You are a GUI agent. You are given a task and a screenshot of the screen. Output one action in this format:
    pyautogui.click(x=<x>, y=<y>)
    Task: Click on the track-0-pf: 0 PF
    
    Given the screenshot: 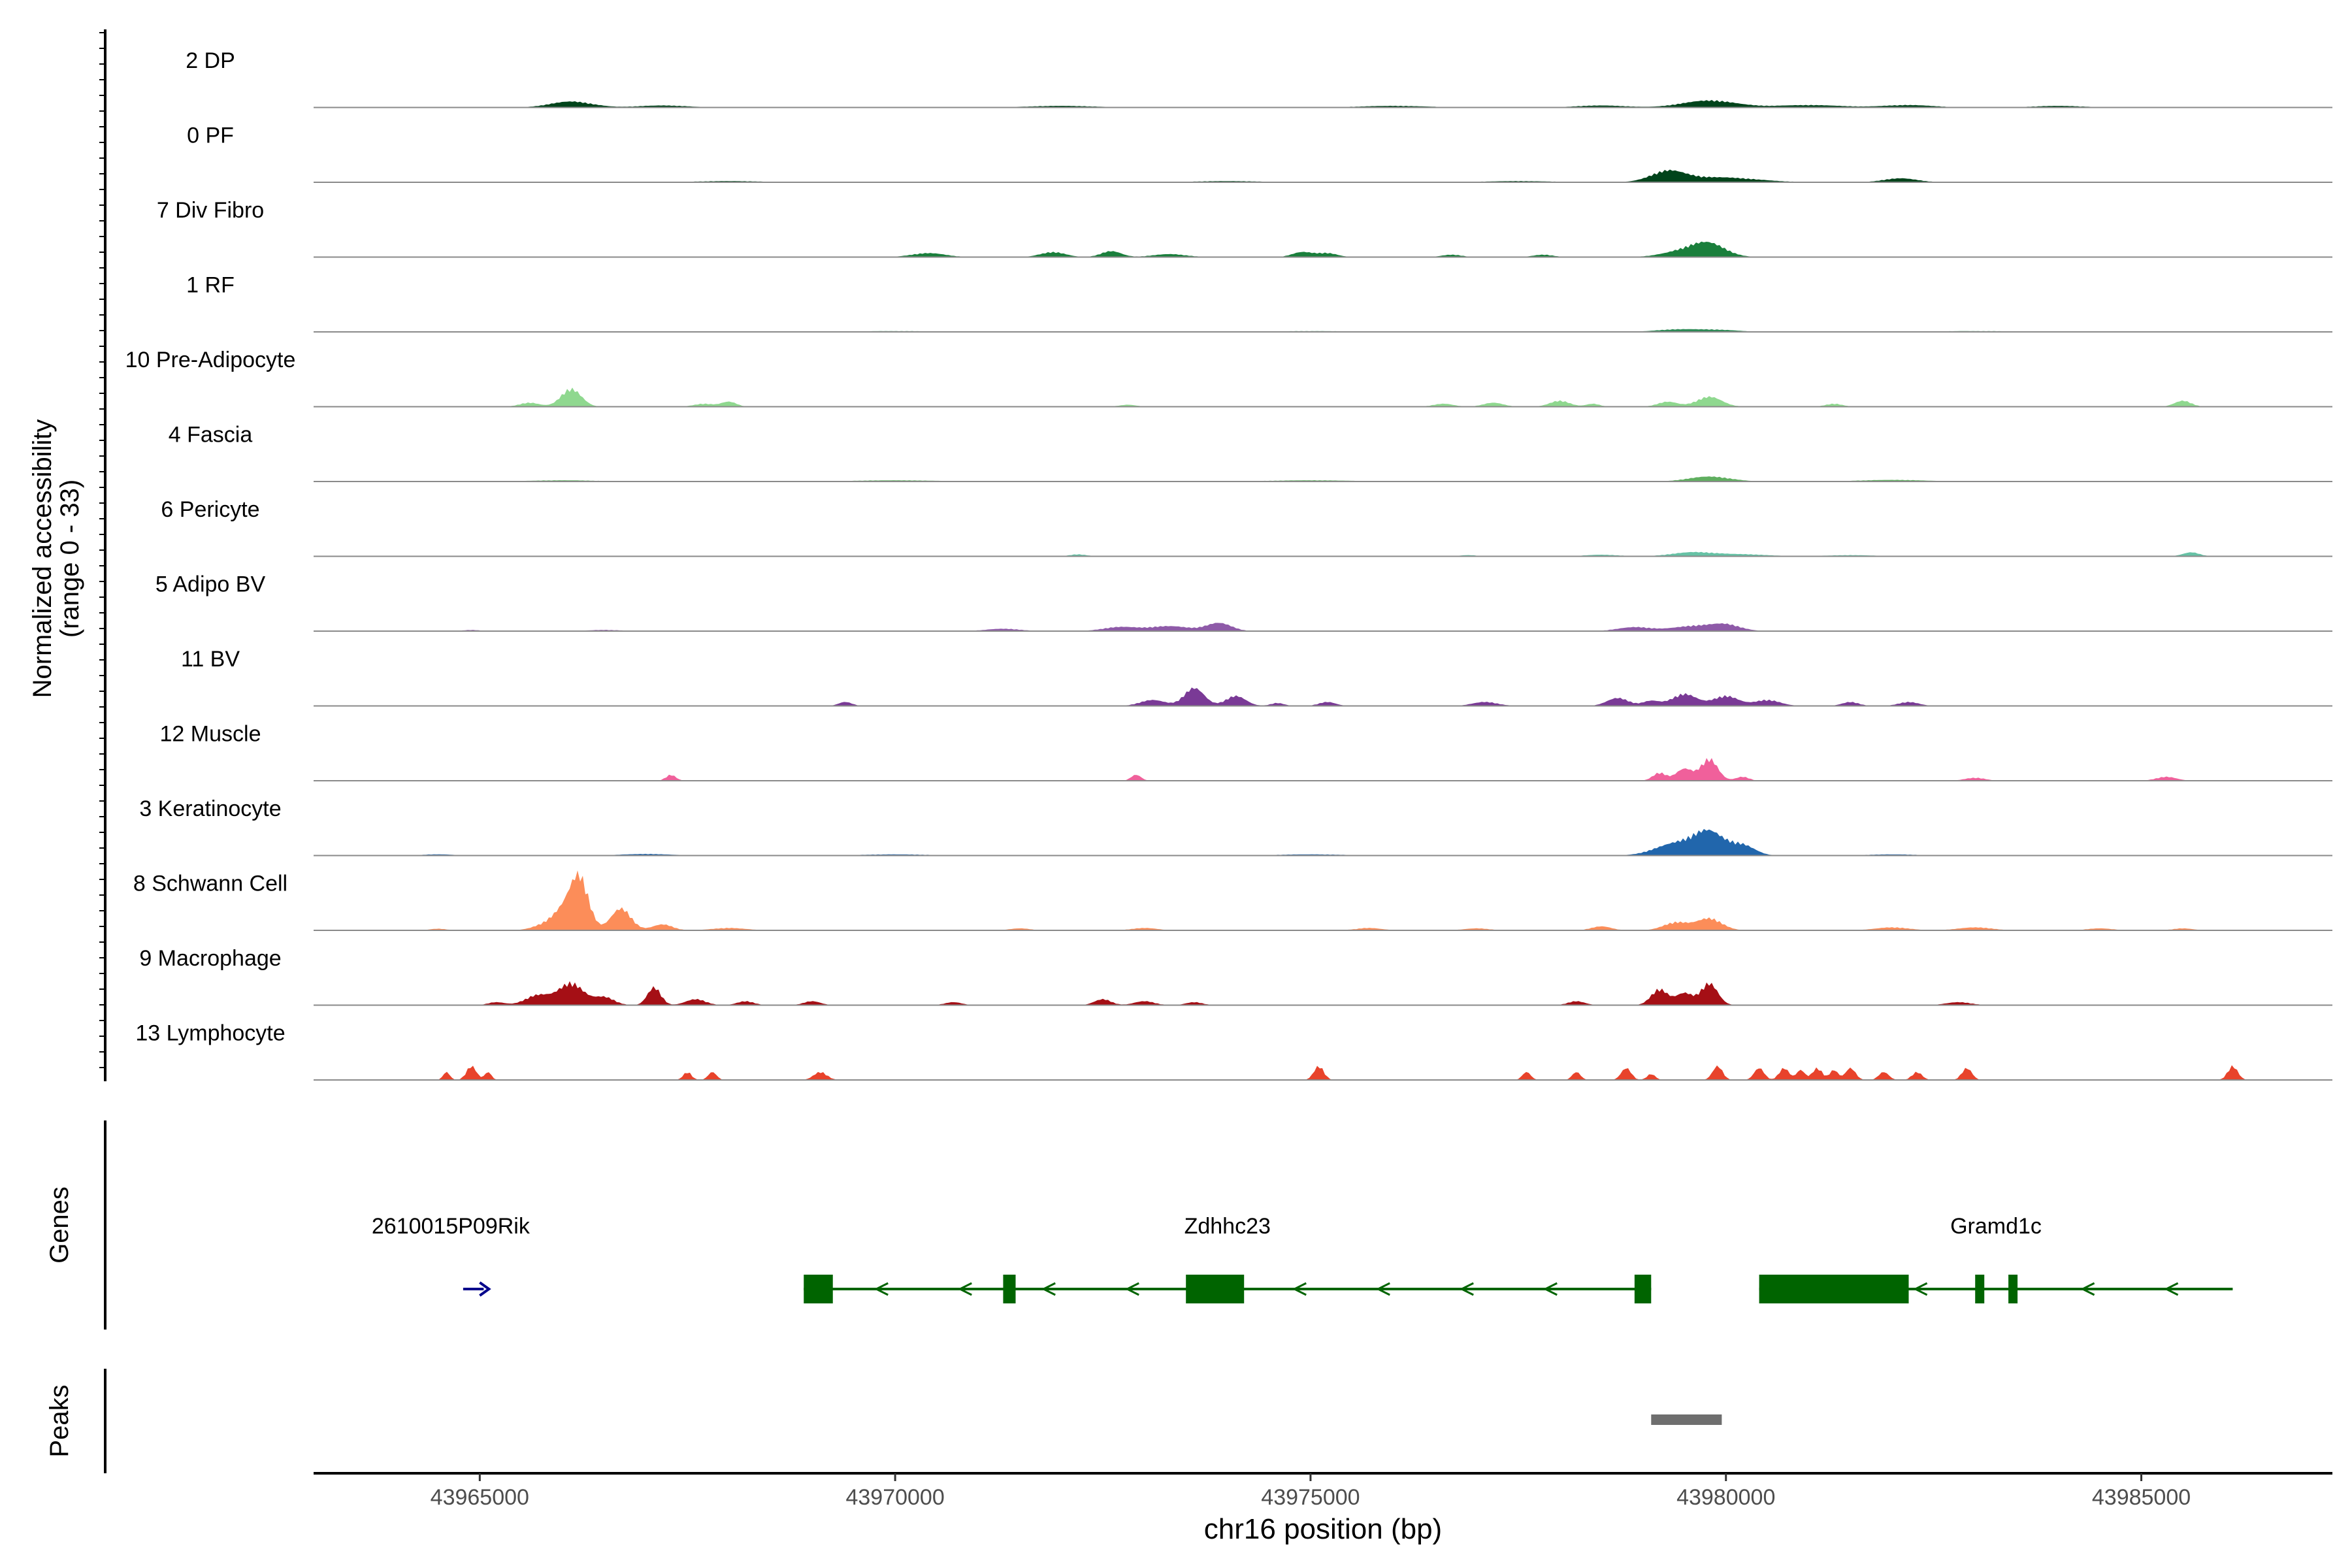 What is the action you would take?
    pyautogui.click(x=1259, y=153)
    